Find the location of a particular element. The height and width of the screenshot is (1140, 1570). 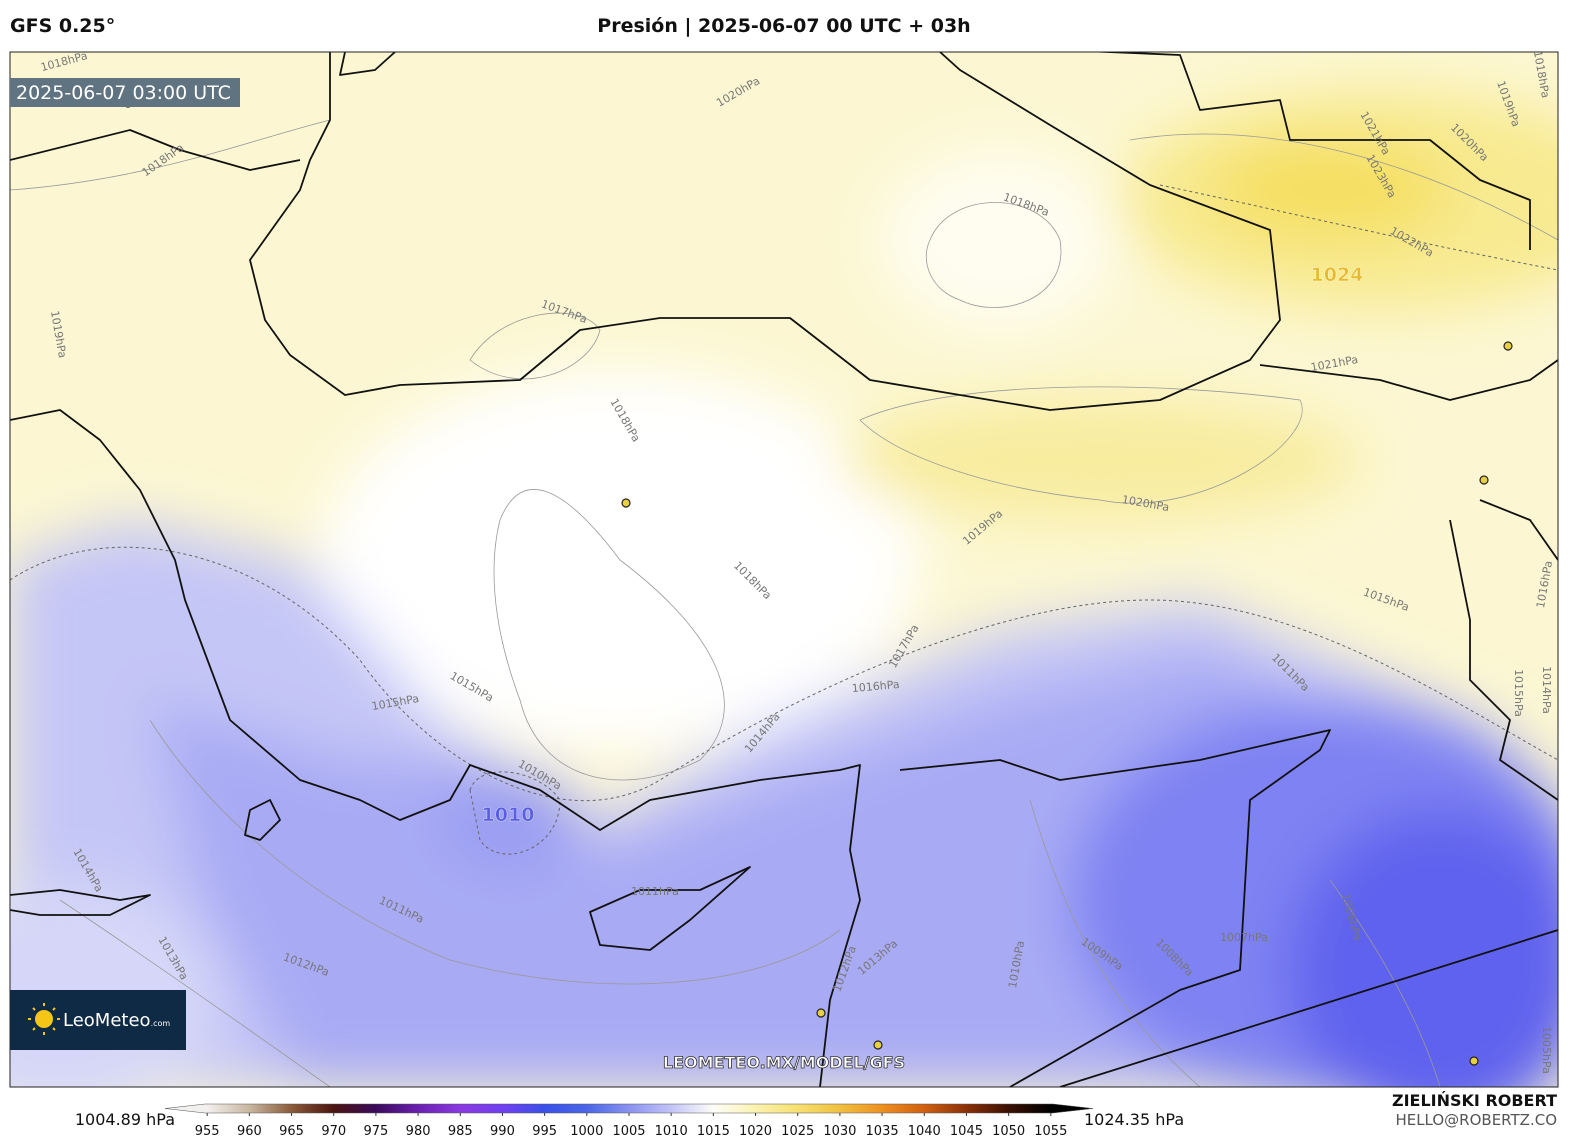

logo-name: LeoMeteo is located at coordinates (107, 1020).